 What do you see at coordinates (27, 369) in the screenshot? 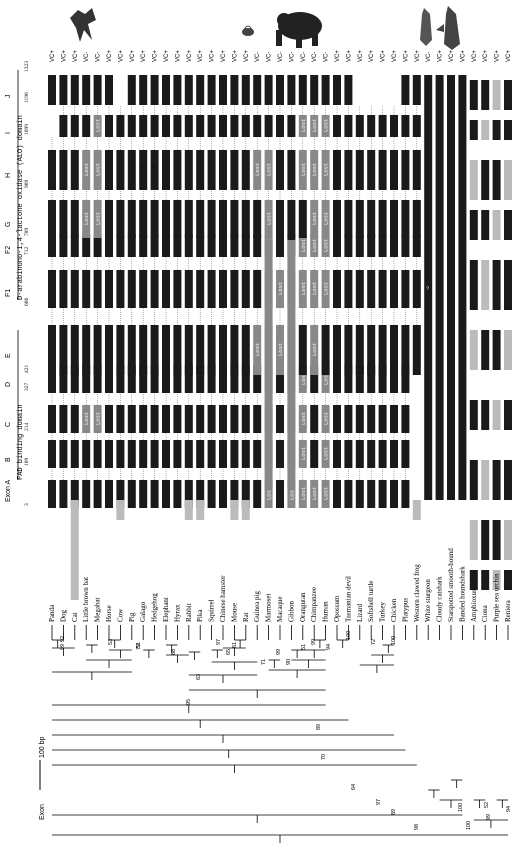
I see `exon-position: 421` at bounding box center [27, 369].